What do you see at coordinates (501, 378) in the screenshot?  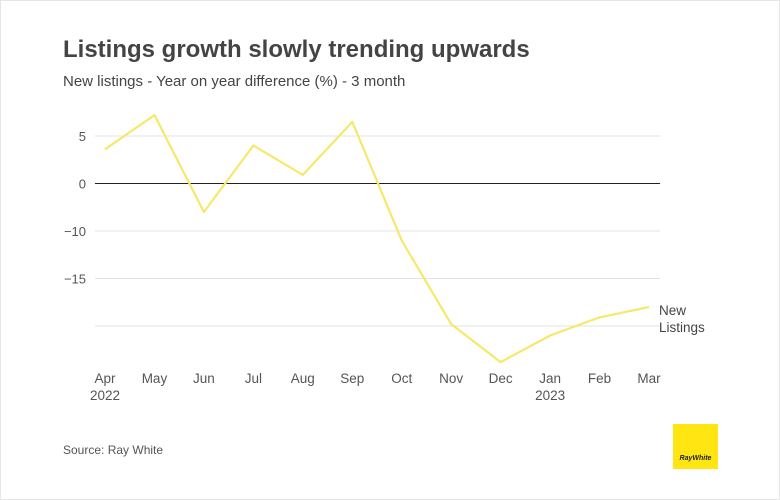 I see `x-tick-label: Dec` at bounding box center [501, 378].